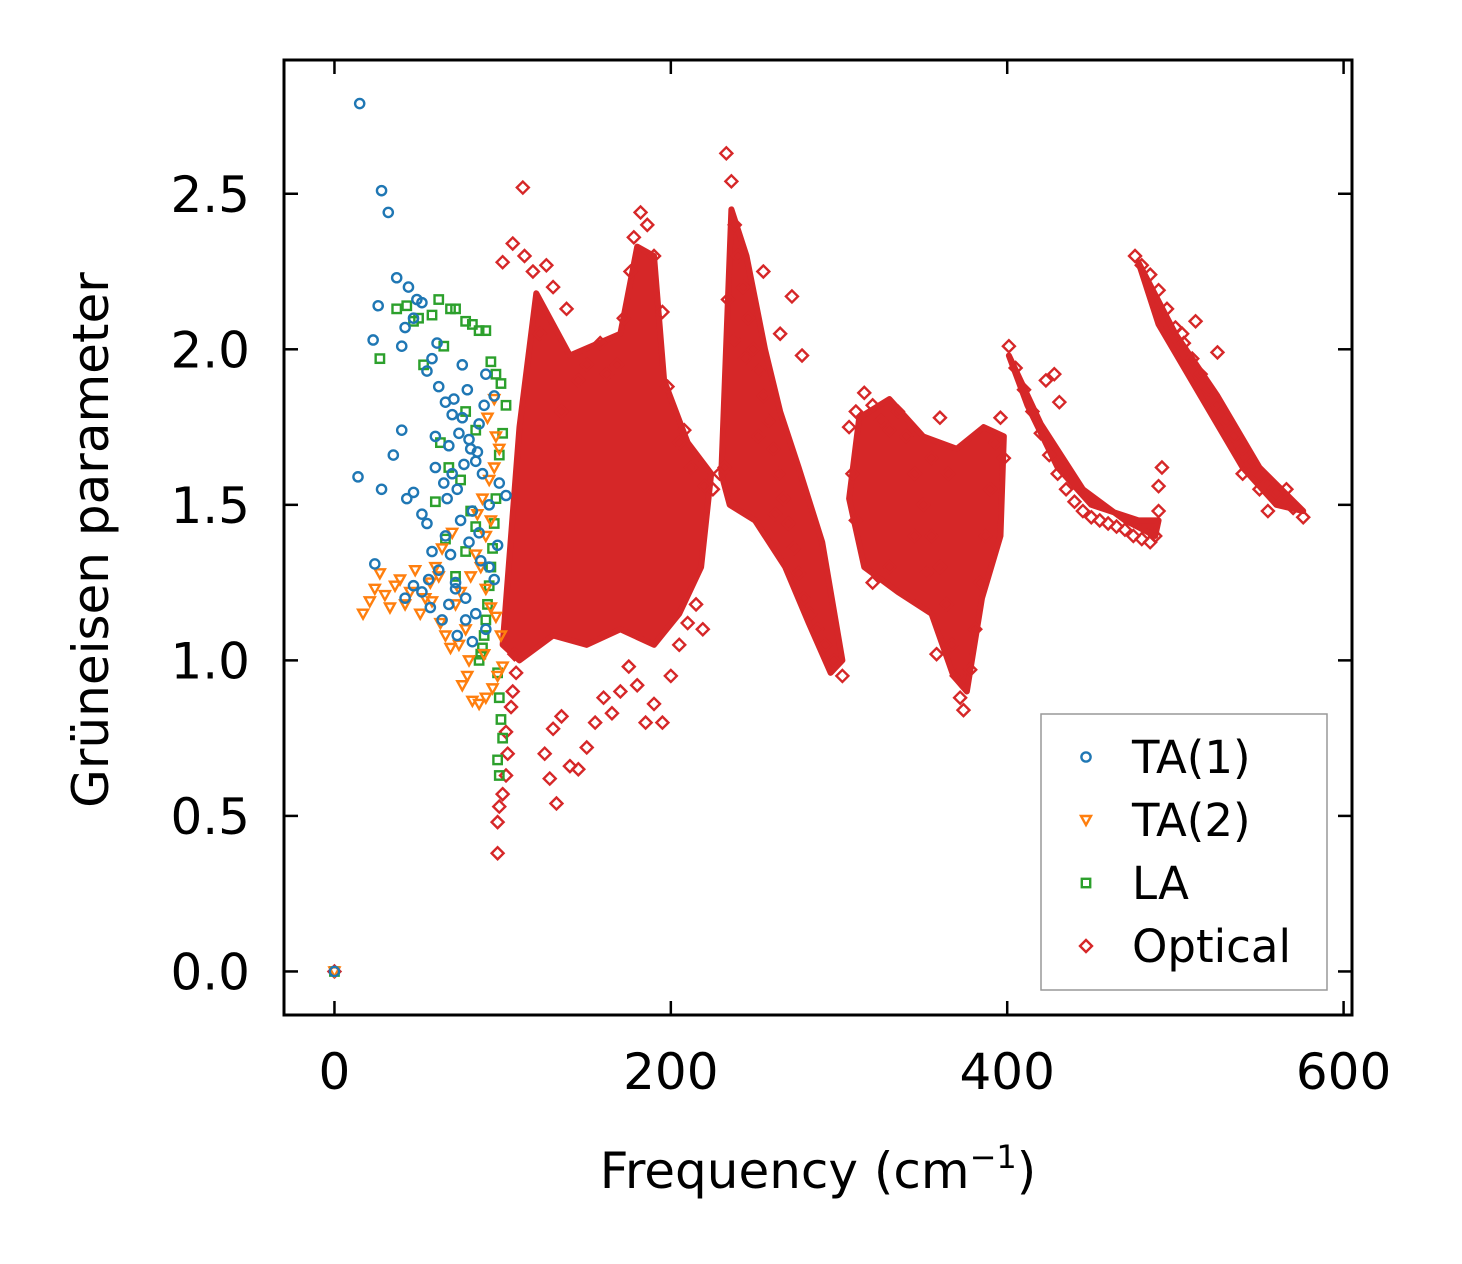  What do you see at coordinates (1184, 852) in the screenshot?
I see `legend-items: TA(1) TA(2) LA Optical` at bounding box center [1184, 852].